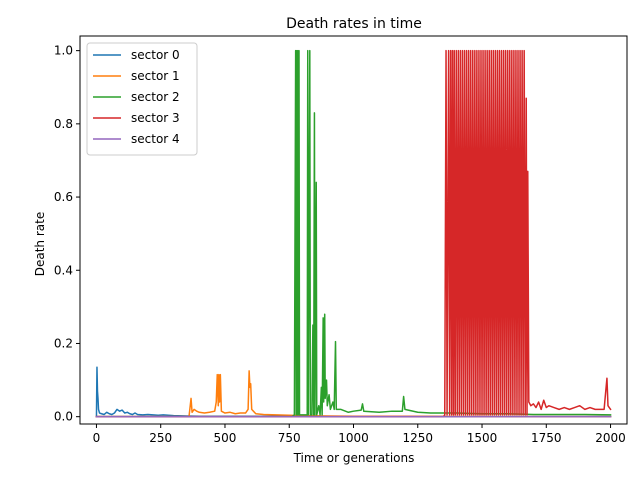  I want to click on y-tick-label: 0.2, so click(63, 343).